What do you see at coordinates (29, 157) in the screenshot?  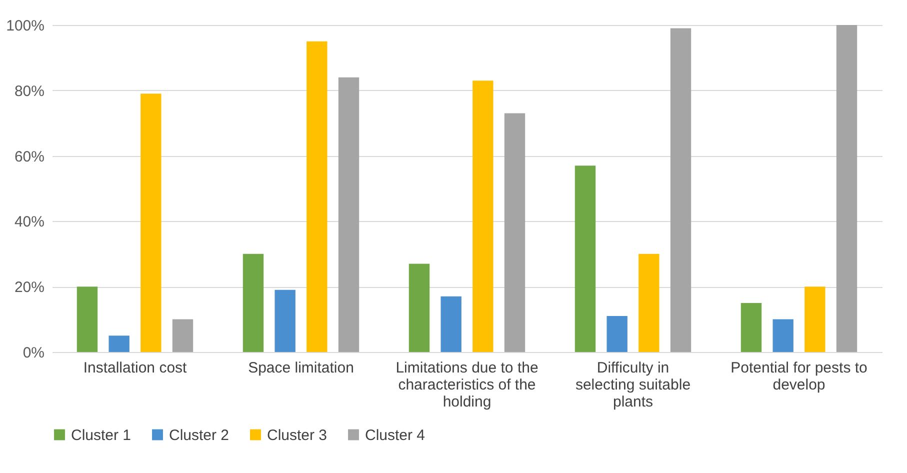 I see `y-tick-label: 60%` at bounding box center [29, 157].